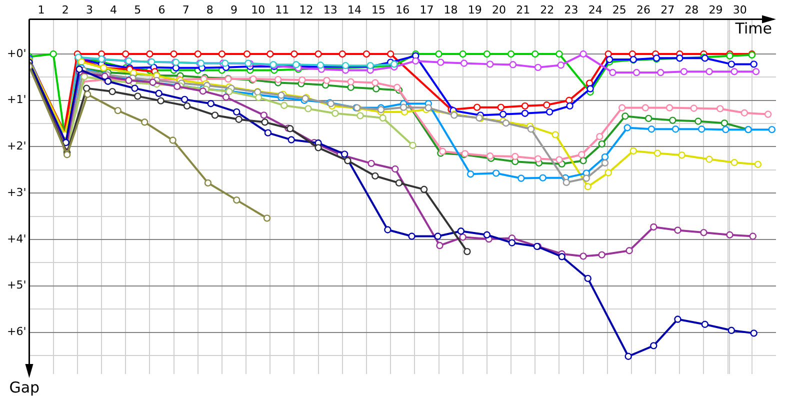  Describe the element at coordinates (354, 9) in the screenshot. I see `x-tick-label: 14` at that location.